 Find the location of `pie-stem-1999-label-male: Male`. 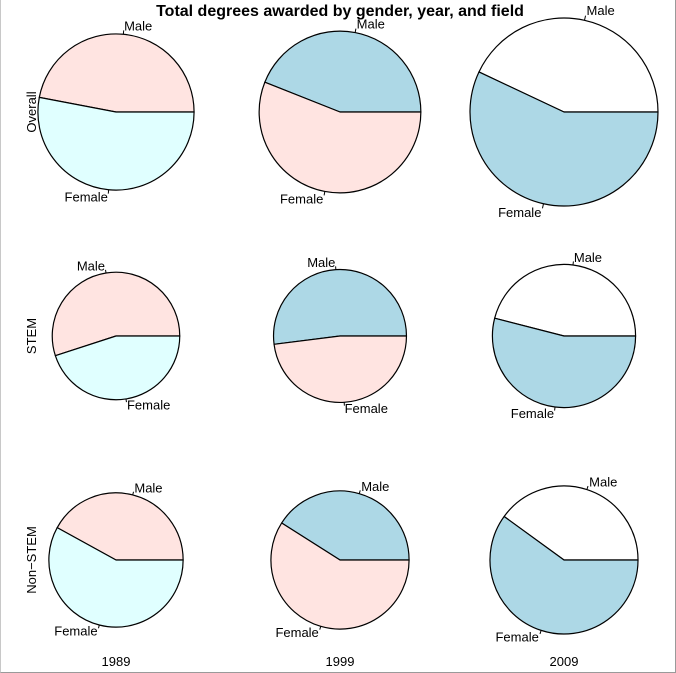

pie-stem-1999-label-male: Male is located at coordinates (321, 262).